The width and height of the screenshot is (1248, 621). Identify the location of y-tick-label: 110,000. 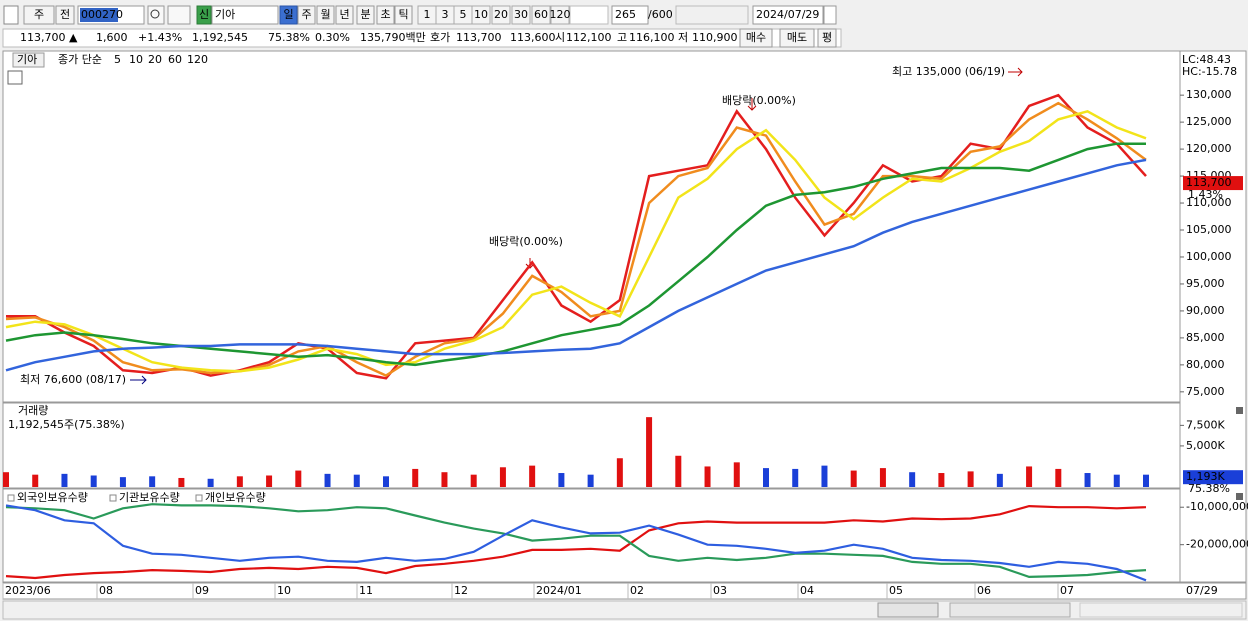
(1209, 202).